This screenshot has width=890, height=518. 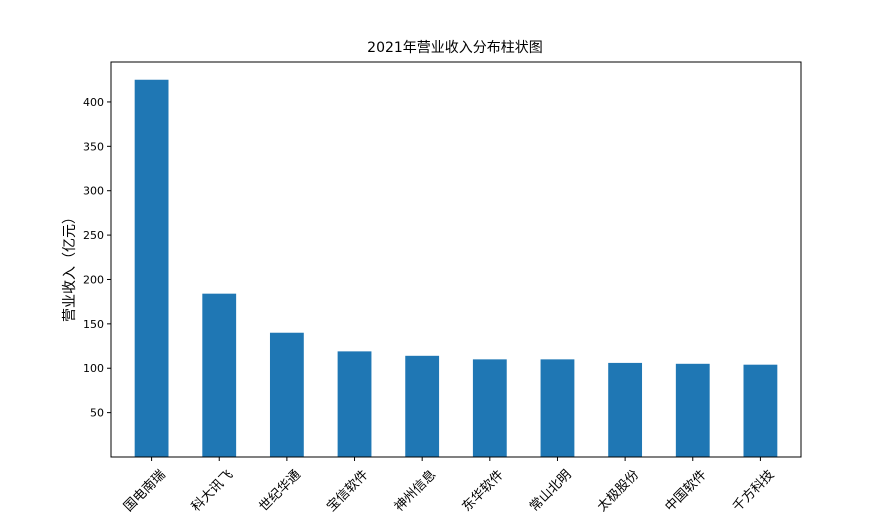 What do you see at coordinates (70, 266) in the screenshot?
I see `y-axis-label: 营业收入（亿元）` at bounding box center [70, 266].